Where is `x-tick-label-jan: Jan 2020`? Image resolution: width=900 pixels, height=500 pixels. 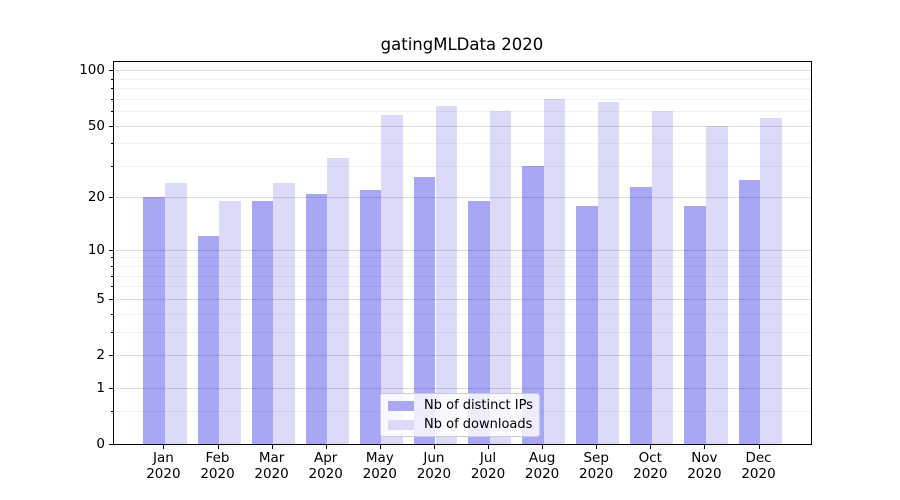
x-tick-label-jan: Jan 2020 is located at coordinates (163, 466).